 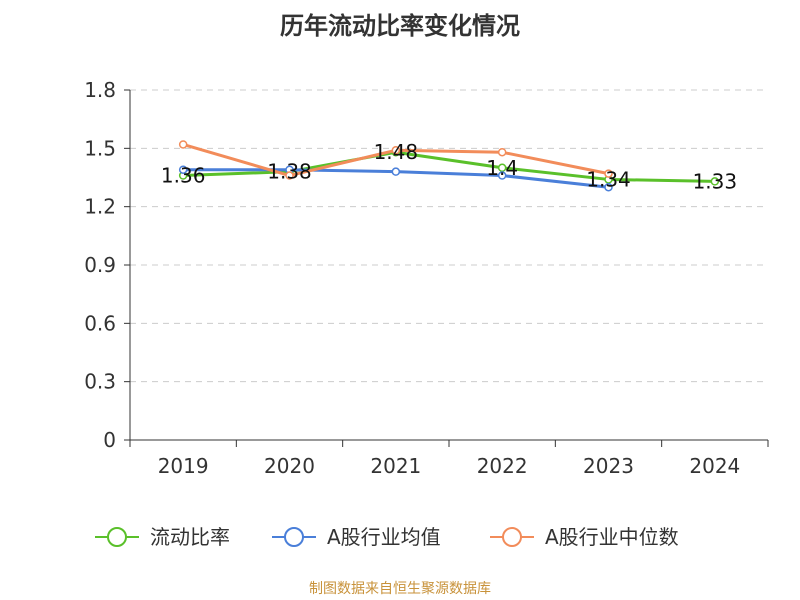 I want to click on data-labels: 1.36 1.38 1.48 1.4 1.34 1.33, so click(x=449, y=166).